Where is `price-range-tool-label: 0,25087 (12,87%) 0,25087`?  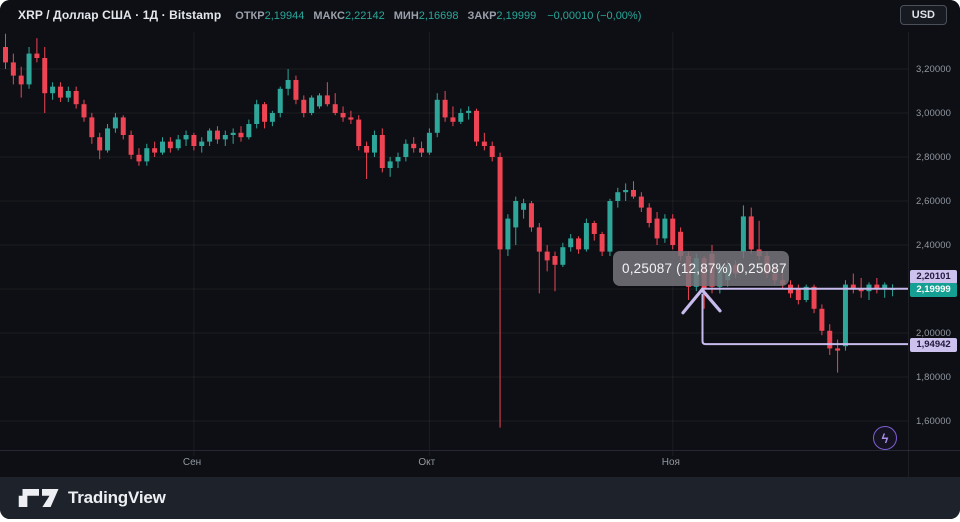 price-range-tool-label: 0,25087 (12,87%) 0,25087 is located at coordinates (701, 268).